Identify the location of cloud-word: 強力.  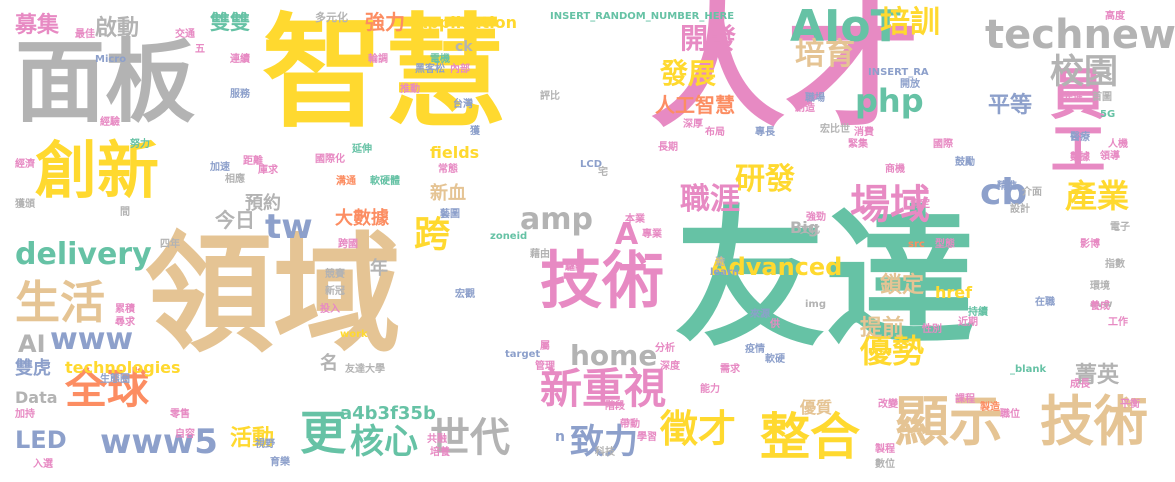
(385, 22).